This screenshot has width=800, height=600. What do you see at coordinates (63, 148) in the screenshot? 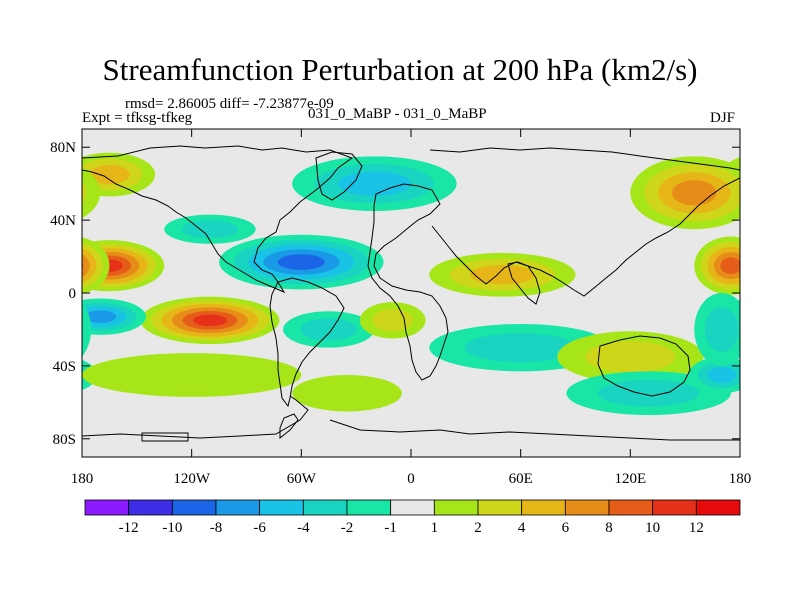
I see `y-tick-label: 80N` at bounding box center [63, 148].